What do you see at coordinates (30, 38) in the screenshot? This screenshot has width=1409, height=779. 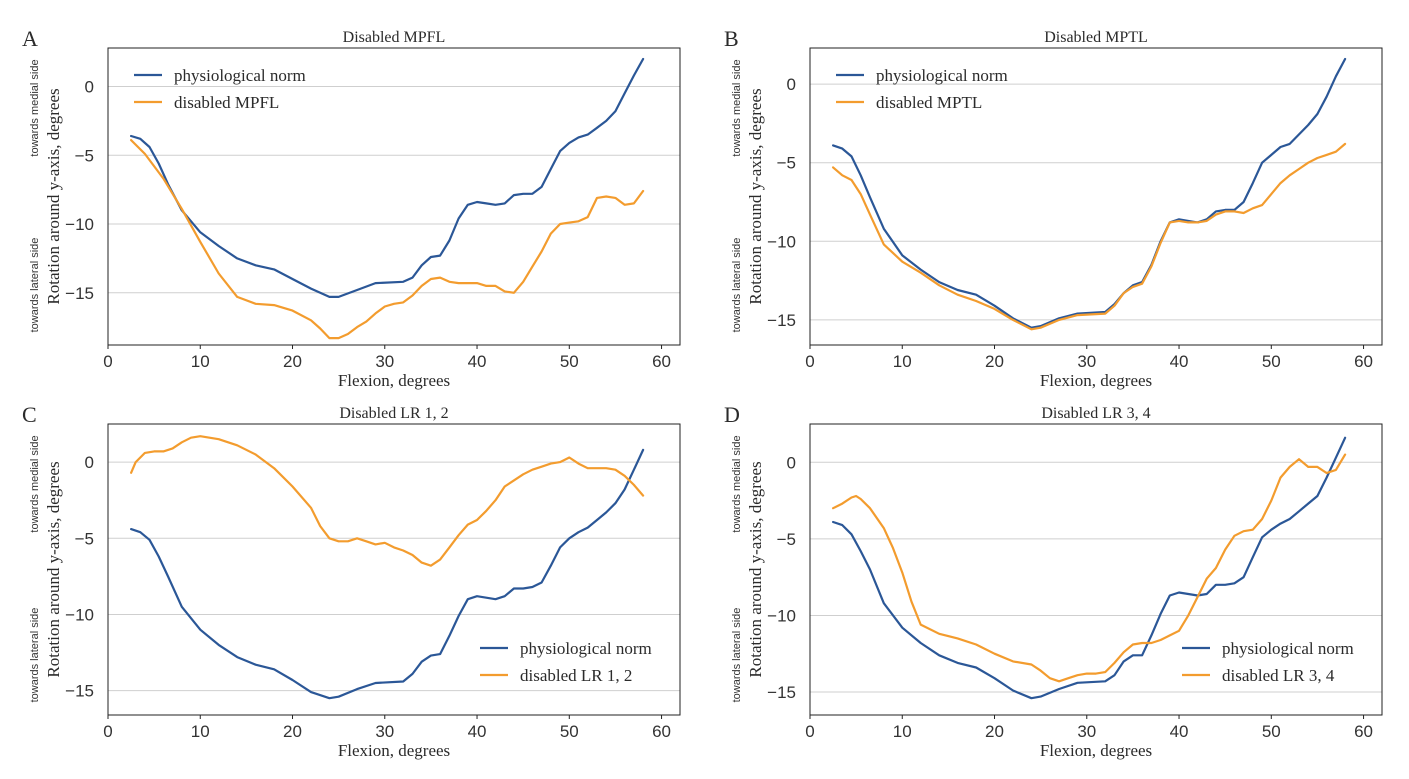 I see `panel-letter: A` at bounding box center [30, 38].